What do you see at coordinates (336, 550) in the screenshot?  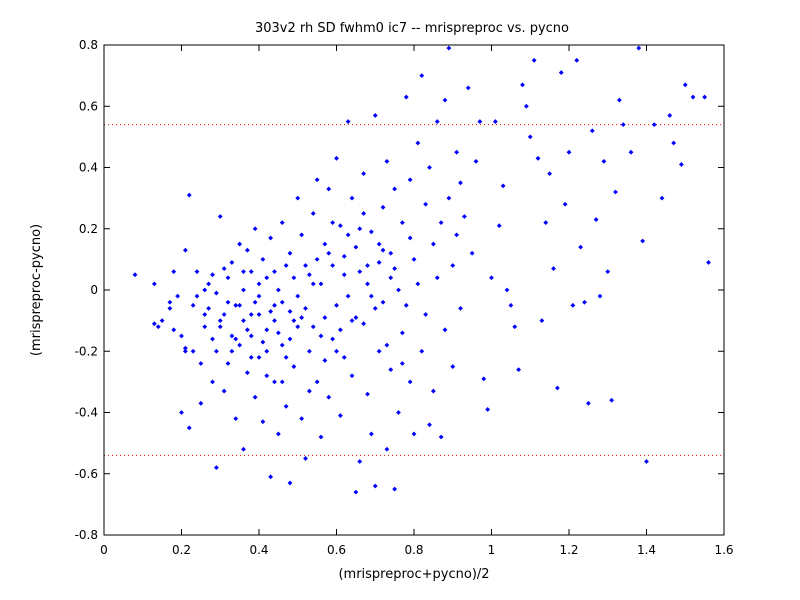 I see `x-tick-label: 0.6` at bounding box center [336, 550].